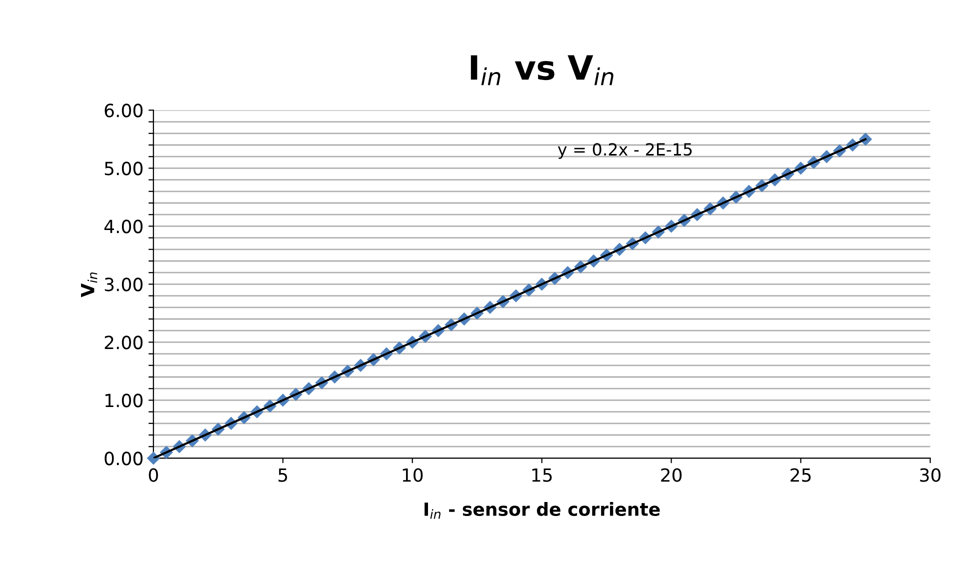 The height and width of the screenshot is (580, 959). I want to click on y-tick-label: 2.00, so click(123, 343).